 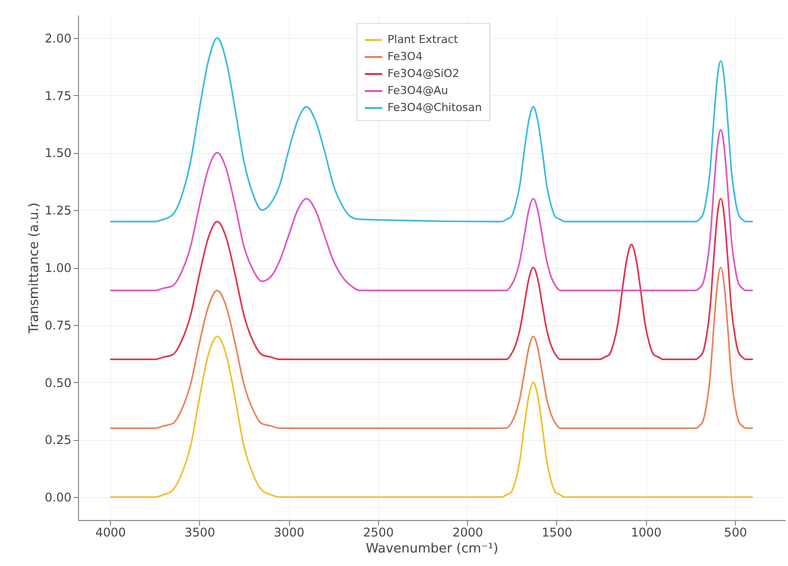 I want to click on y-tick-label: 2.00, so click(x=58, y=38).